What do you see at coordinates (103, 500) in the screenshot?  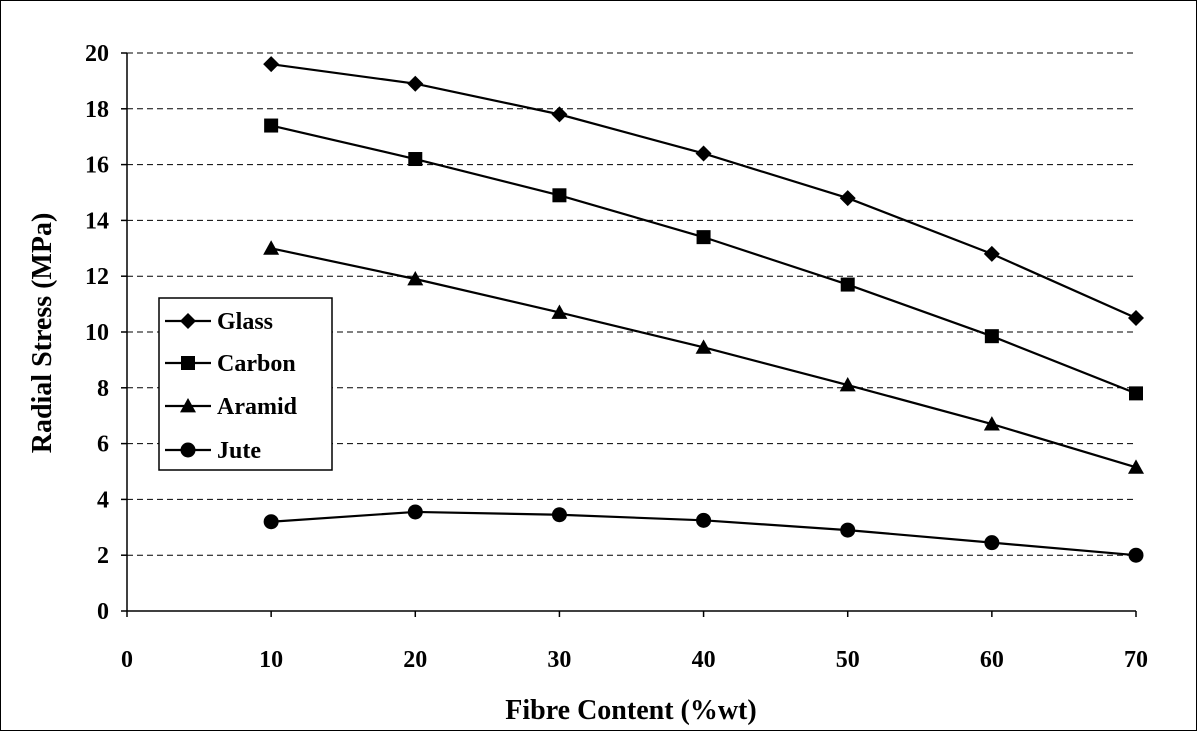 I see `y-tick-label-4: 4` at bounding box center [103, 500].